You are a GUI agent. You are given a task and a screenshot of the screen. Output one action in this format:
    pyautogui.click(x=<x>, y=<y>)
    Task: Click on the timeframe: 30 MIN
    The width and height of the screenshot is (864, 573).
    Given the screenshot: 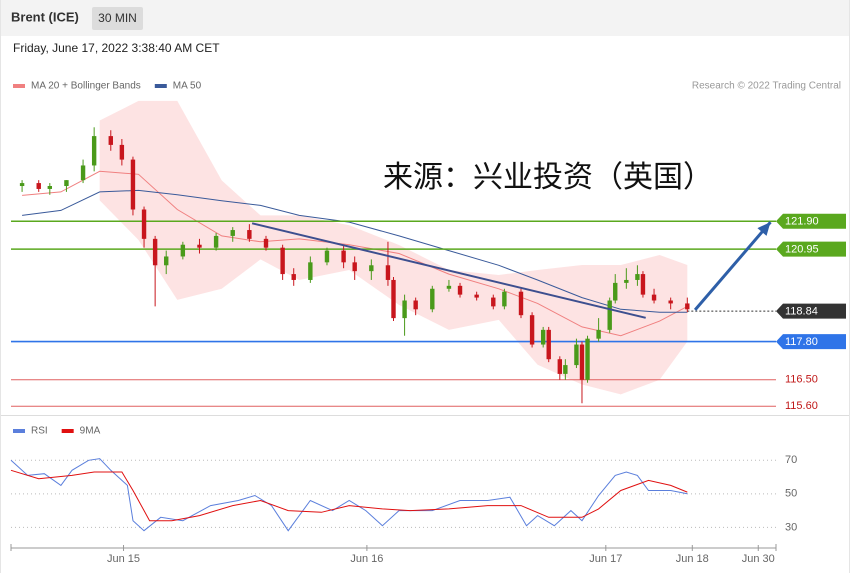 What is the action you would take?
    pyautogui.click(x=117, y=18)
    